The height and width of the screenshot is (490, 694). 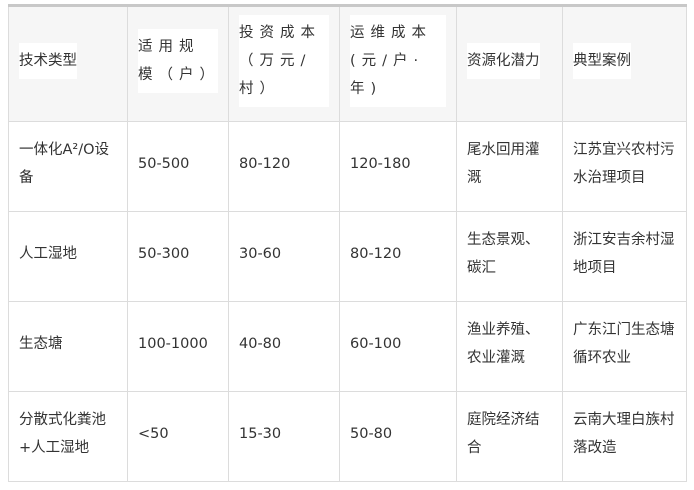 What do you see at coordinates (284, 346) in the screenshot?
I see `cell-investment-cost: 40-80` at bounding box center [284, 346].